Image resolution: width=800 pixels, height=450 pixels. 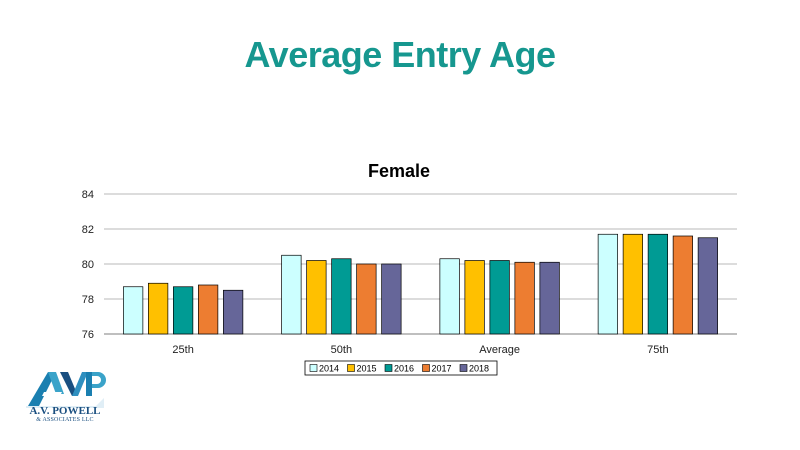 What do you see at coordinates (400, 54) in the screenshot?
I see `slide-title: Average Entry Age` at bounding box center [400, 54].